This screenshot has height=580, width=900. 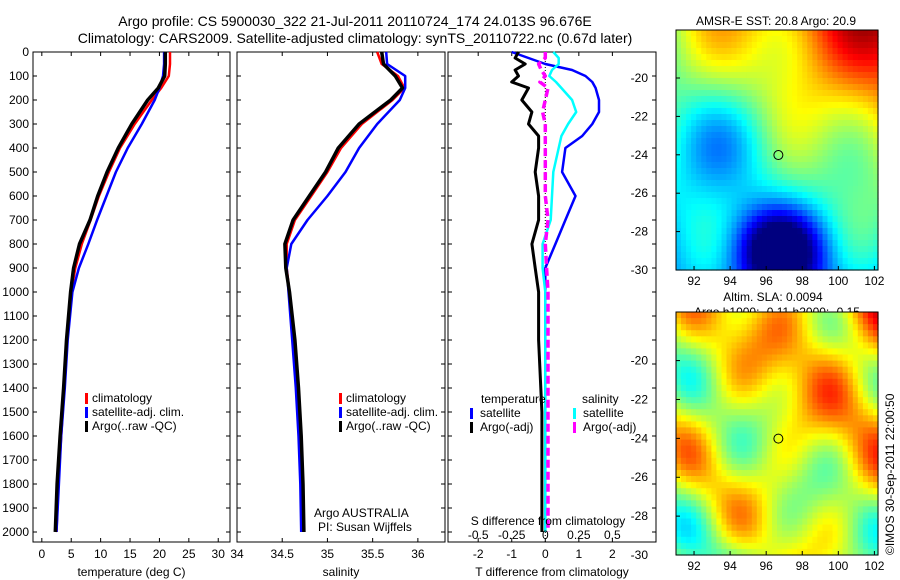 I want to click on y-tick-label: 0, so click(x=25, y=52).